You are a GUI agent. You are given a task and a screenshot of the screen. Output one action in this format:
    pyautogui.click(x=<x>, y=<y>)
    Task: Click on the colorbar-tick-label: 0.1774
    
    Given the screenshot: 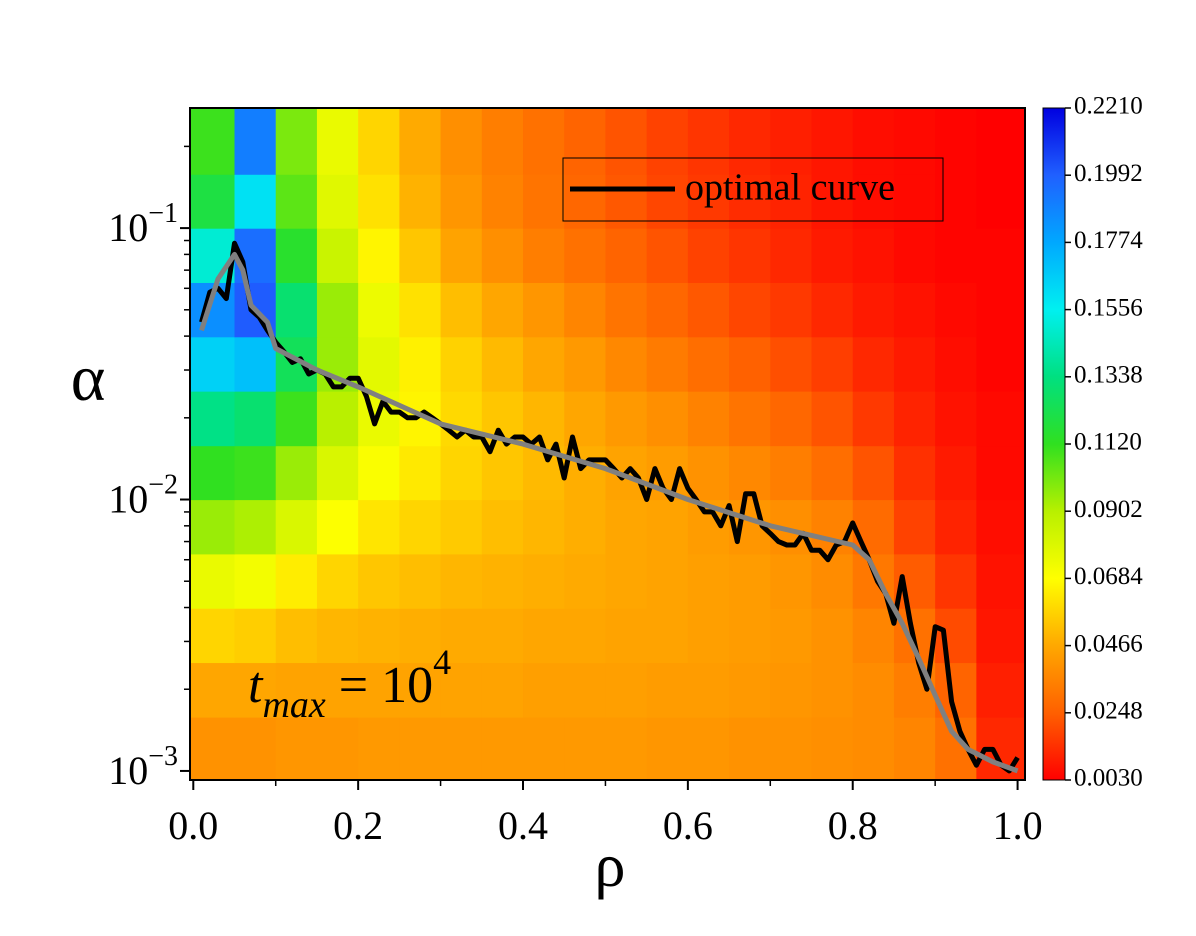 What is the action you would take?
    pyautogui.click(x=1108, y=240)
    